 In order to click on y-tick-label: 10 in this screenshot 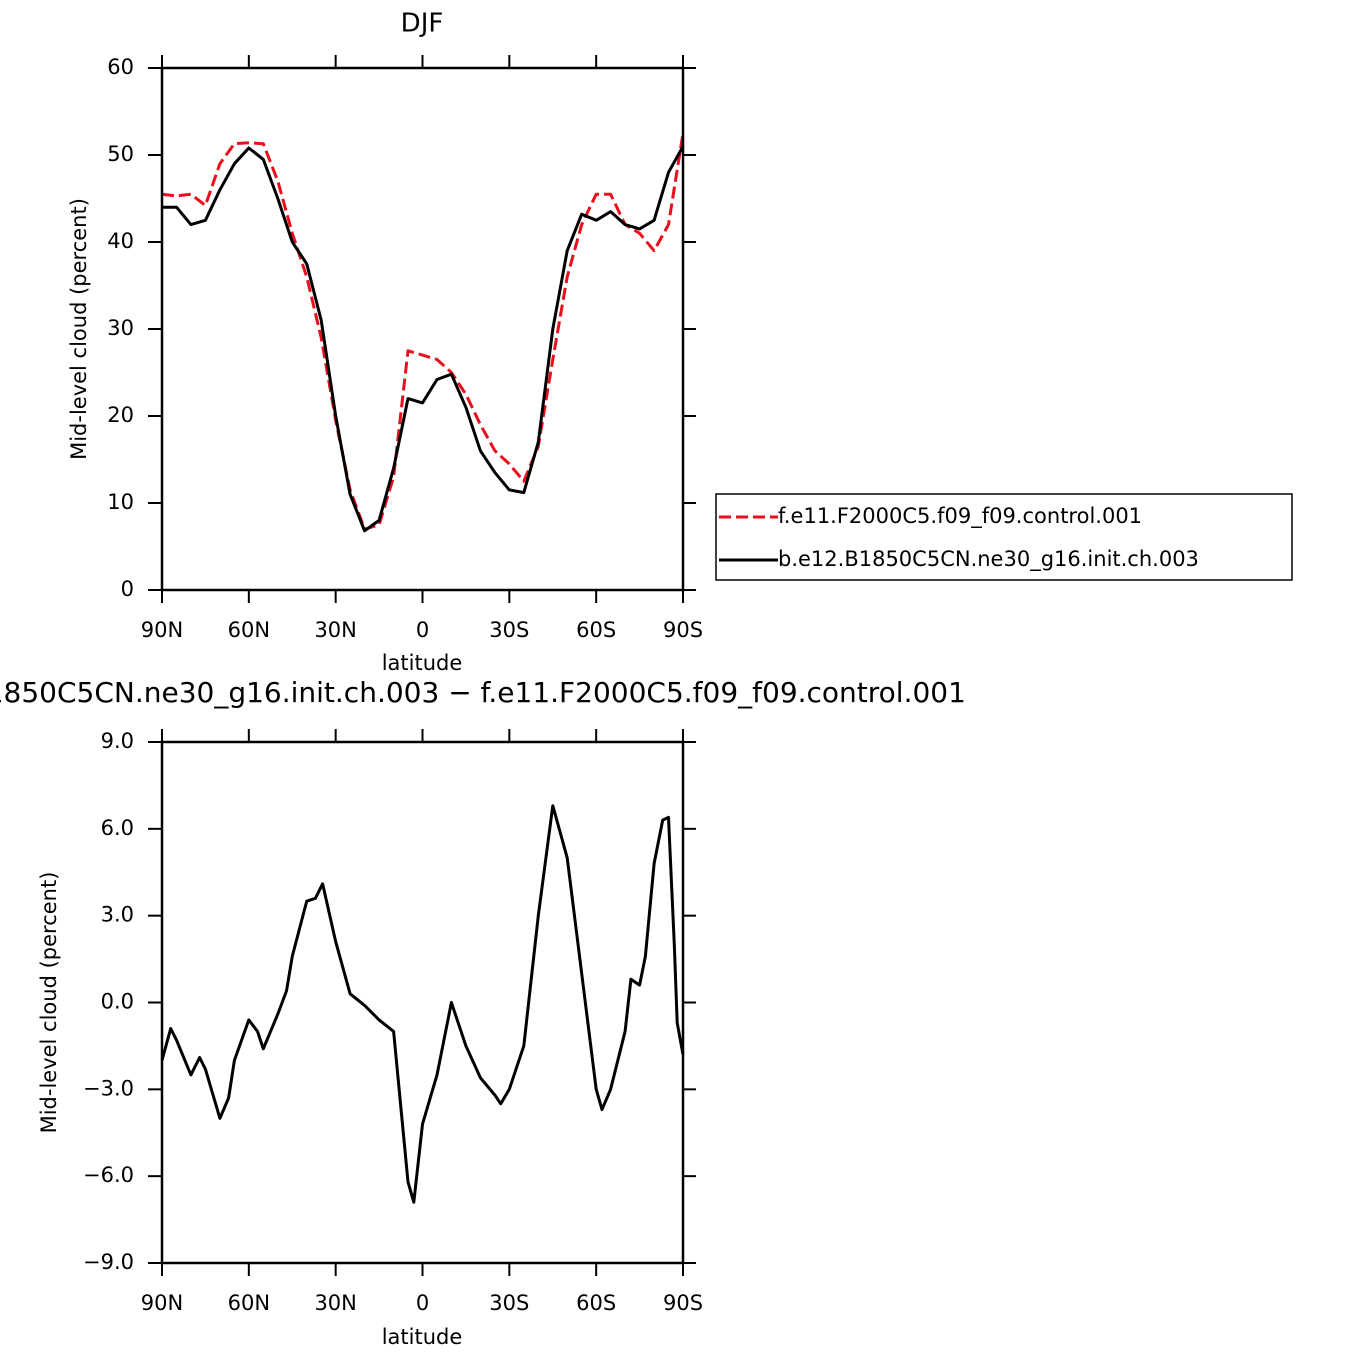, I will do `click(120, 502)`.